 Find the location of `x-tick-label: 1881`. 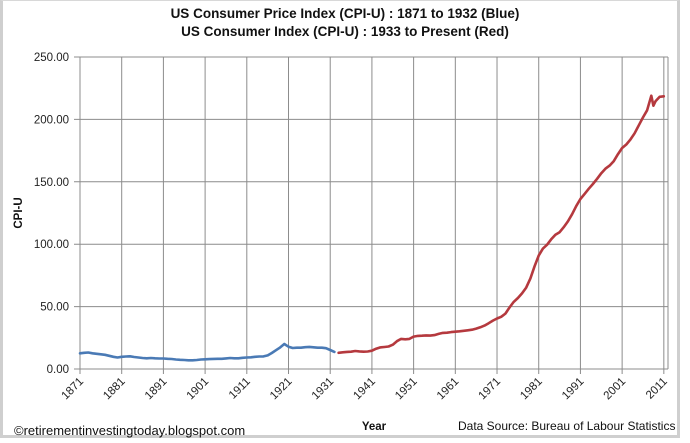

x-tick-label: 1881 is located at coordinates (114, 389).